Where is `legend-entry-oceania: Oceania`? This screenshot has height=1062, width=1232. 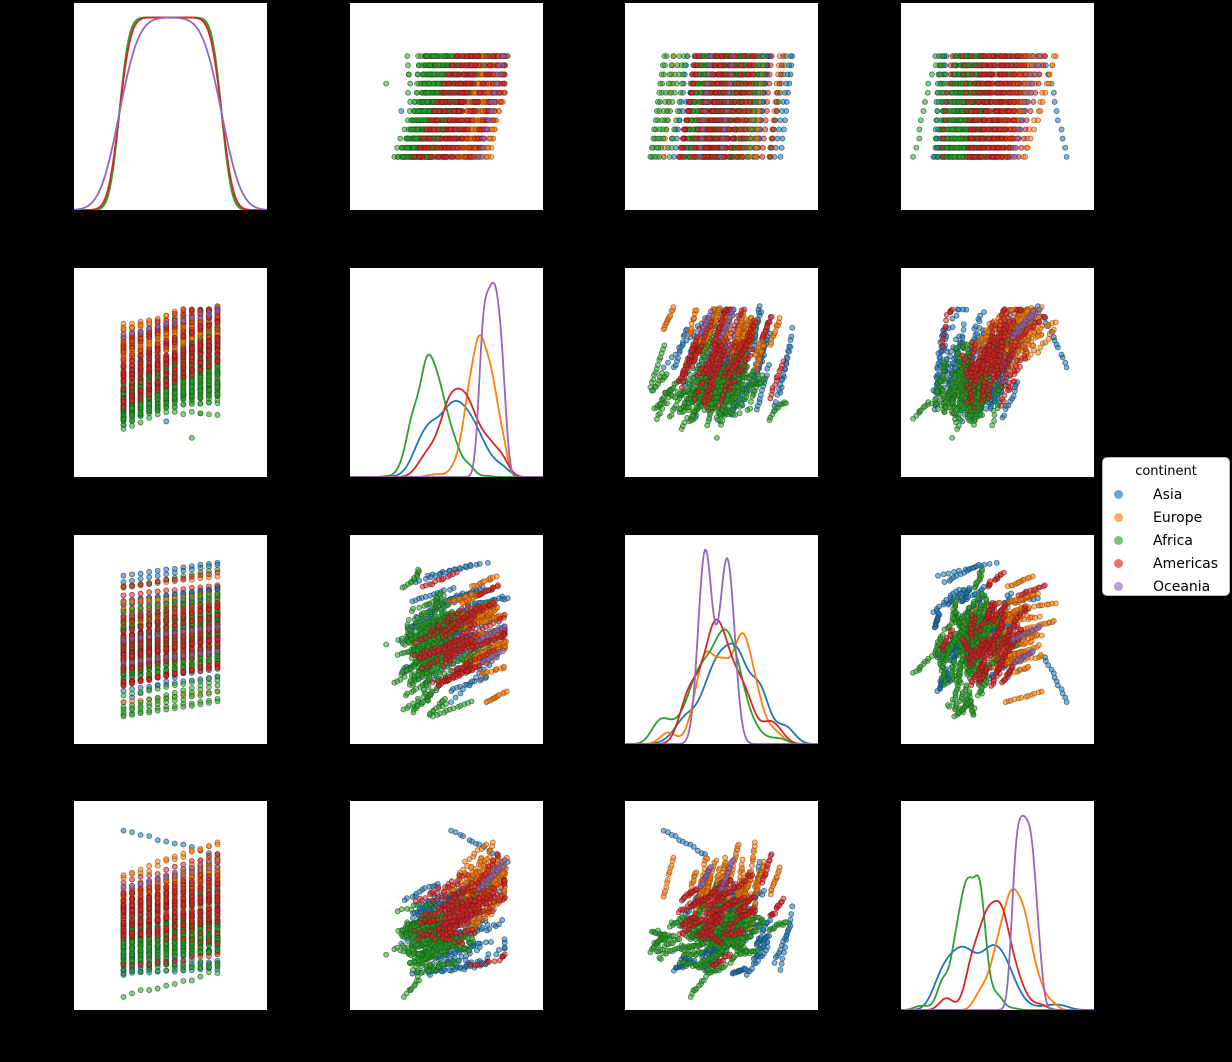
legend-entry-oceania: Oceania is located at coordinates (1166, 586).